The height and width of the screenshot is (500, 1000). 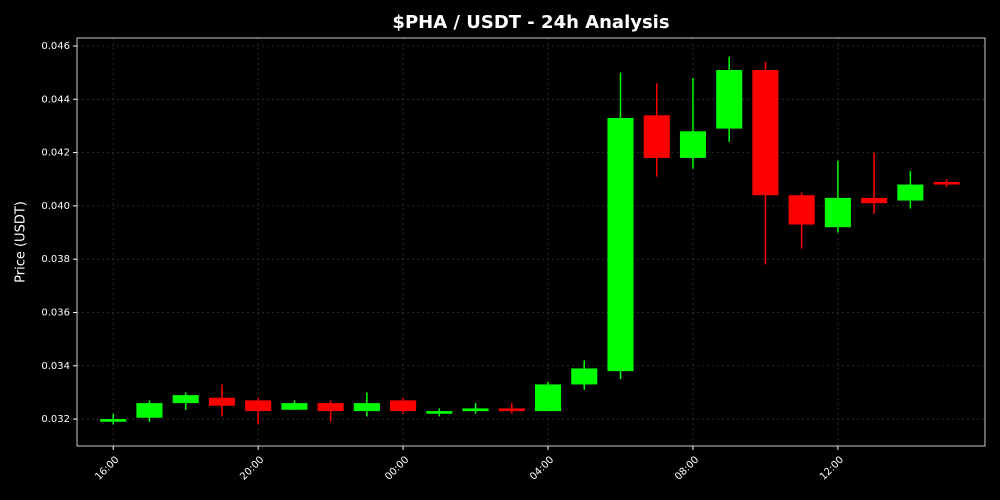 What do you see at coordinates (55, 312) in the screenshot?
I see `y-tick-label: 0.036` at bounding box center [55, 312].